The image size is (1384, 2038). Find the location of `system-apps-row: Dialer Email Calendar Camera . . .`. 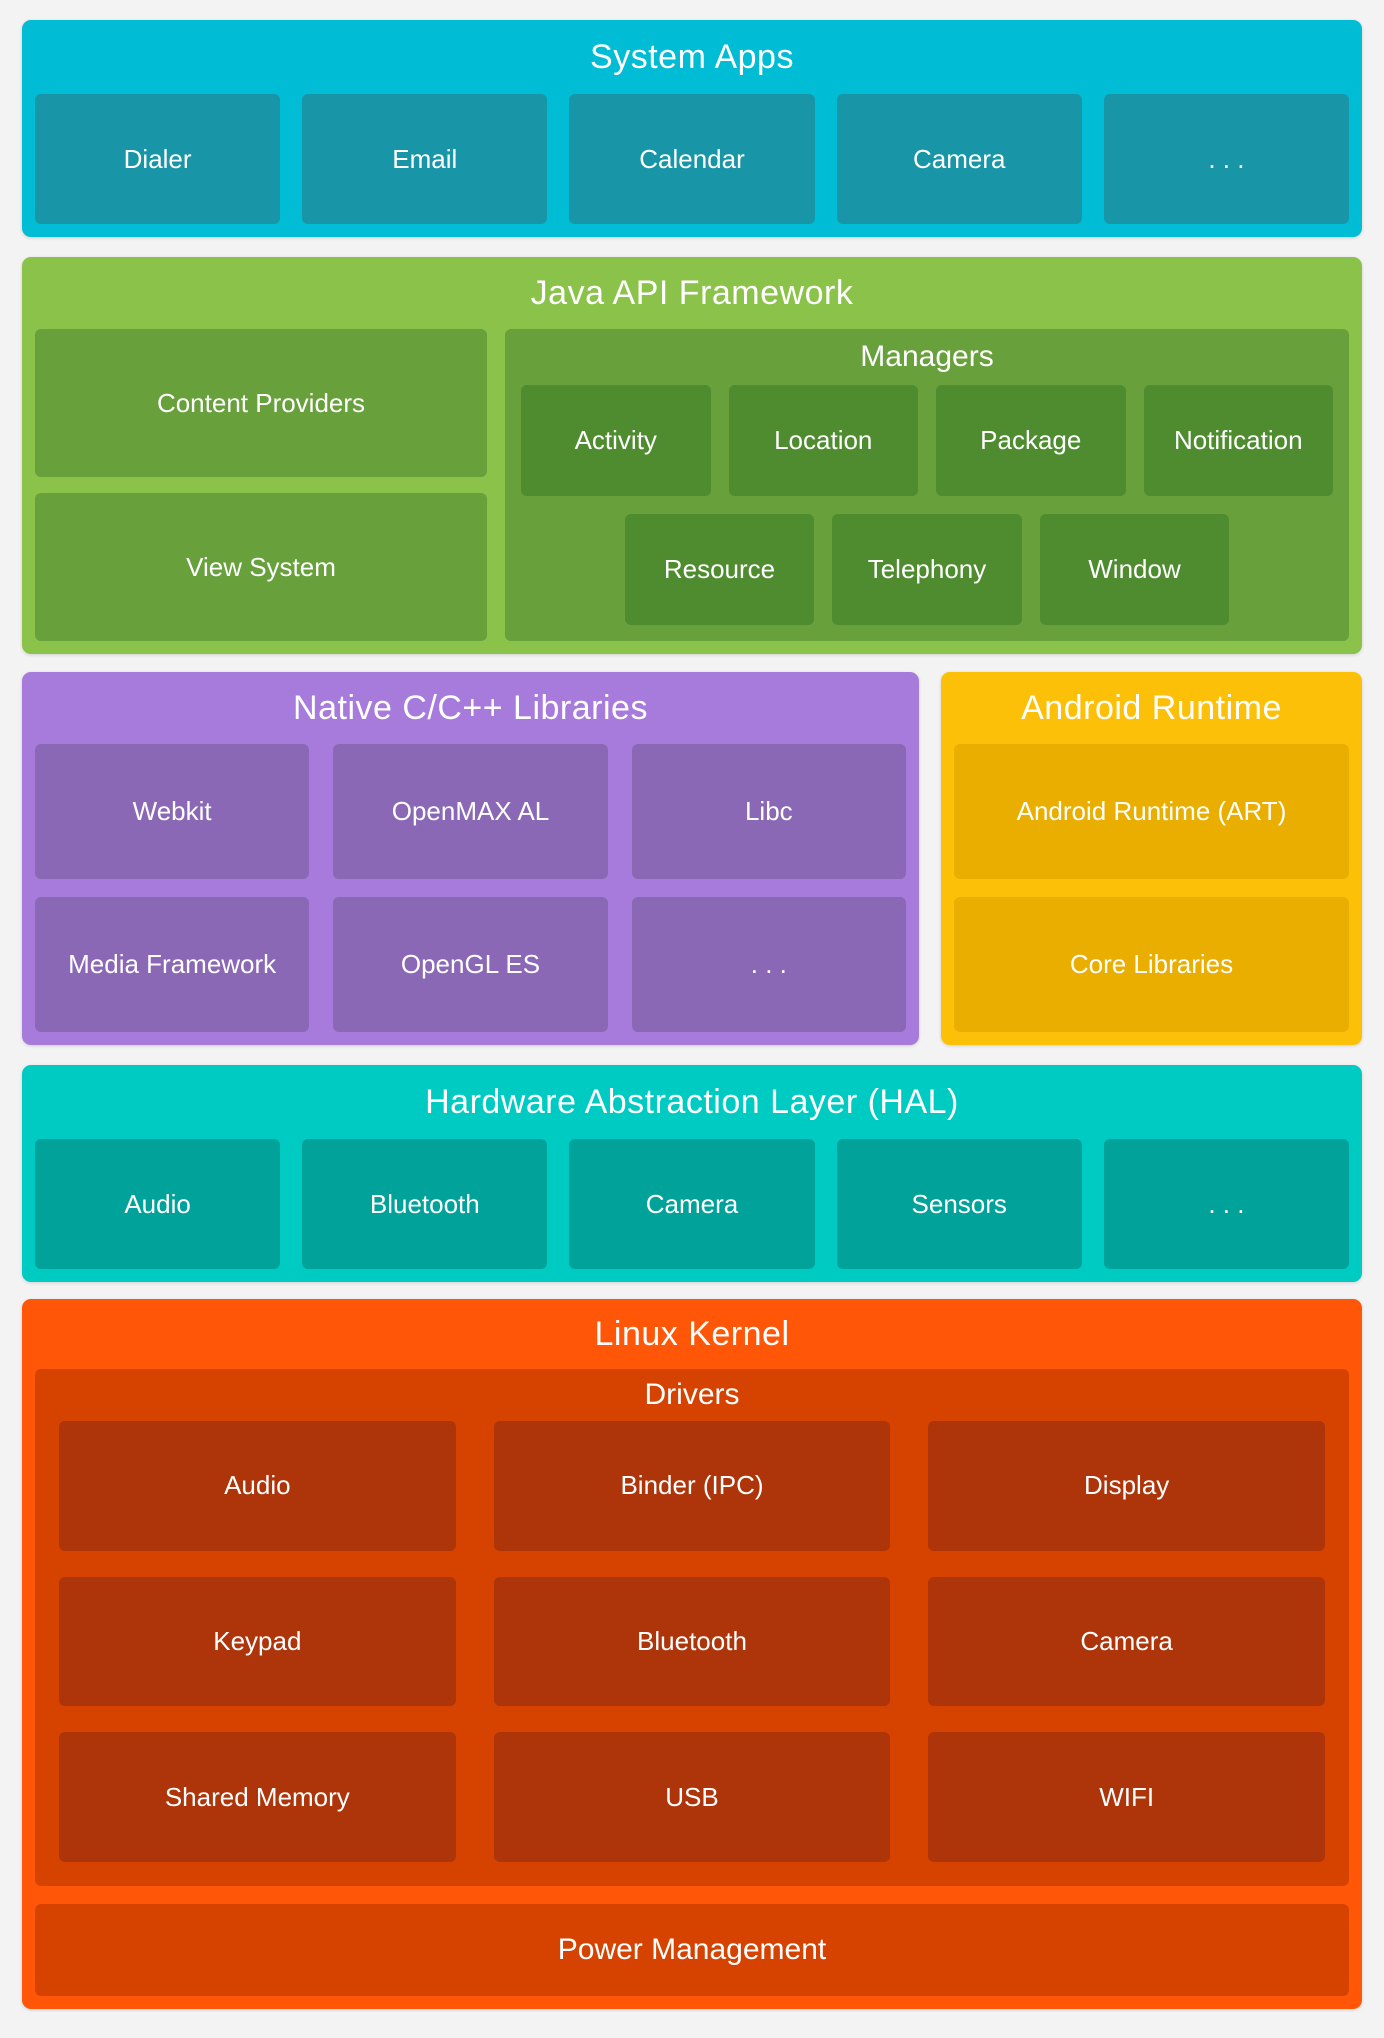

system-apps-row: Dialer Email Calendar Camera . . . is located at coordinates (692, 159).